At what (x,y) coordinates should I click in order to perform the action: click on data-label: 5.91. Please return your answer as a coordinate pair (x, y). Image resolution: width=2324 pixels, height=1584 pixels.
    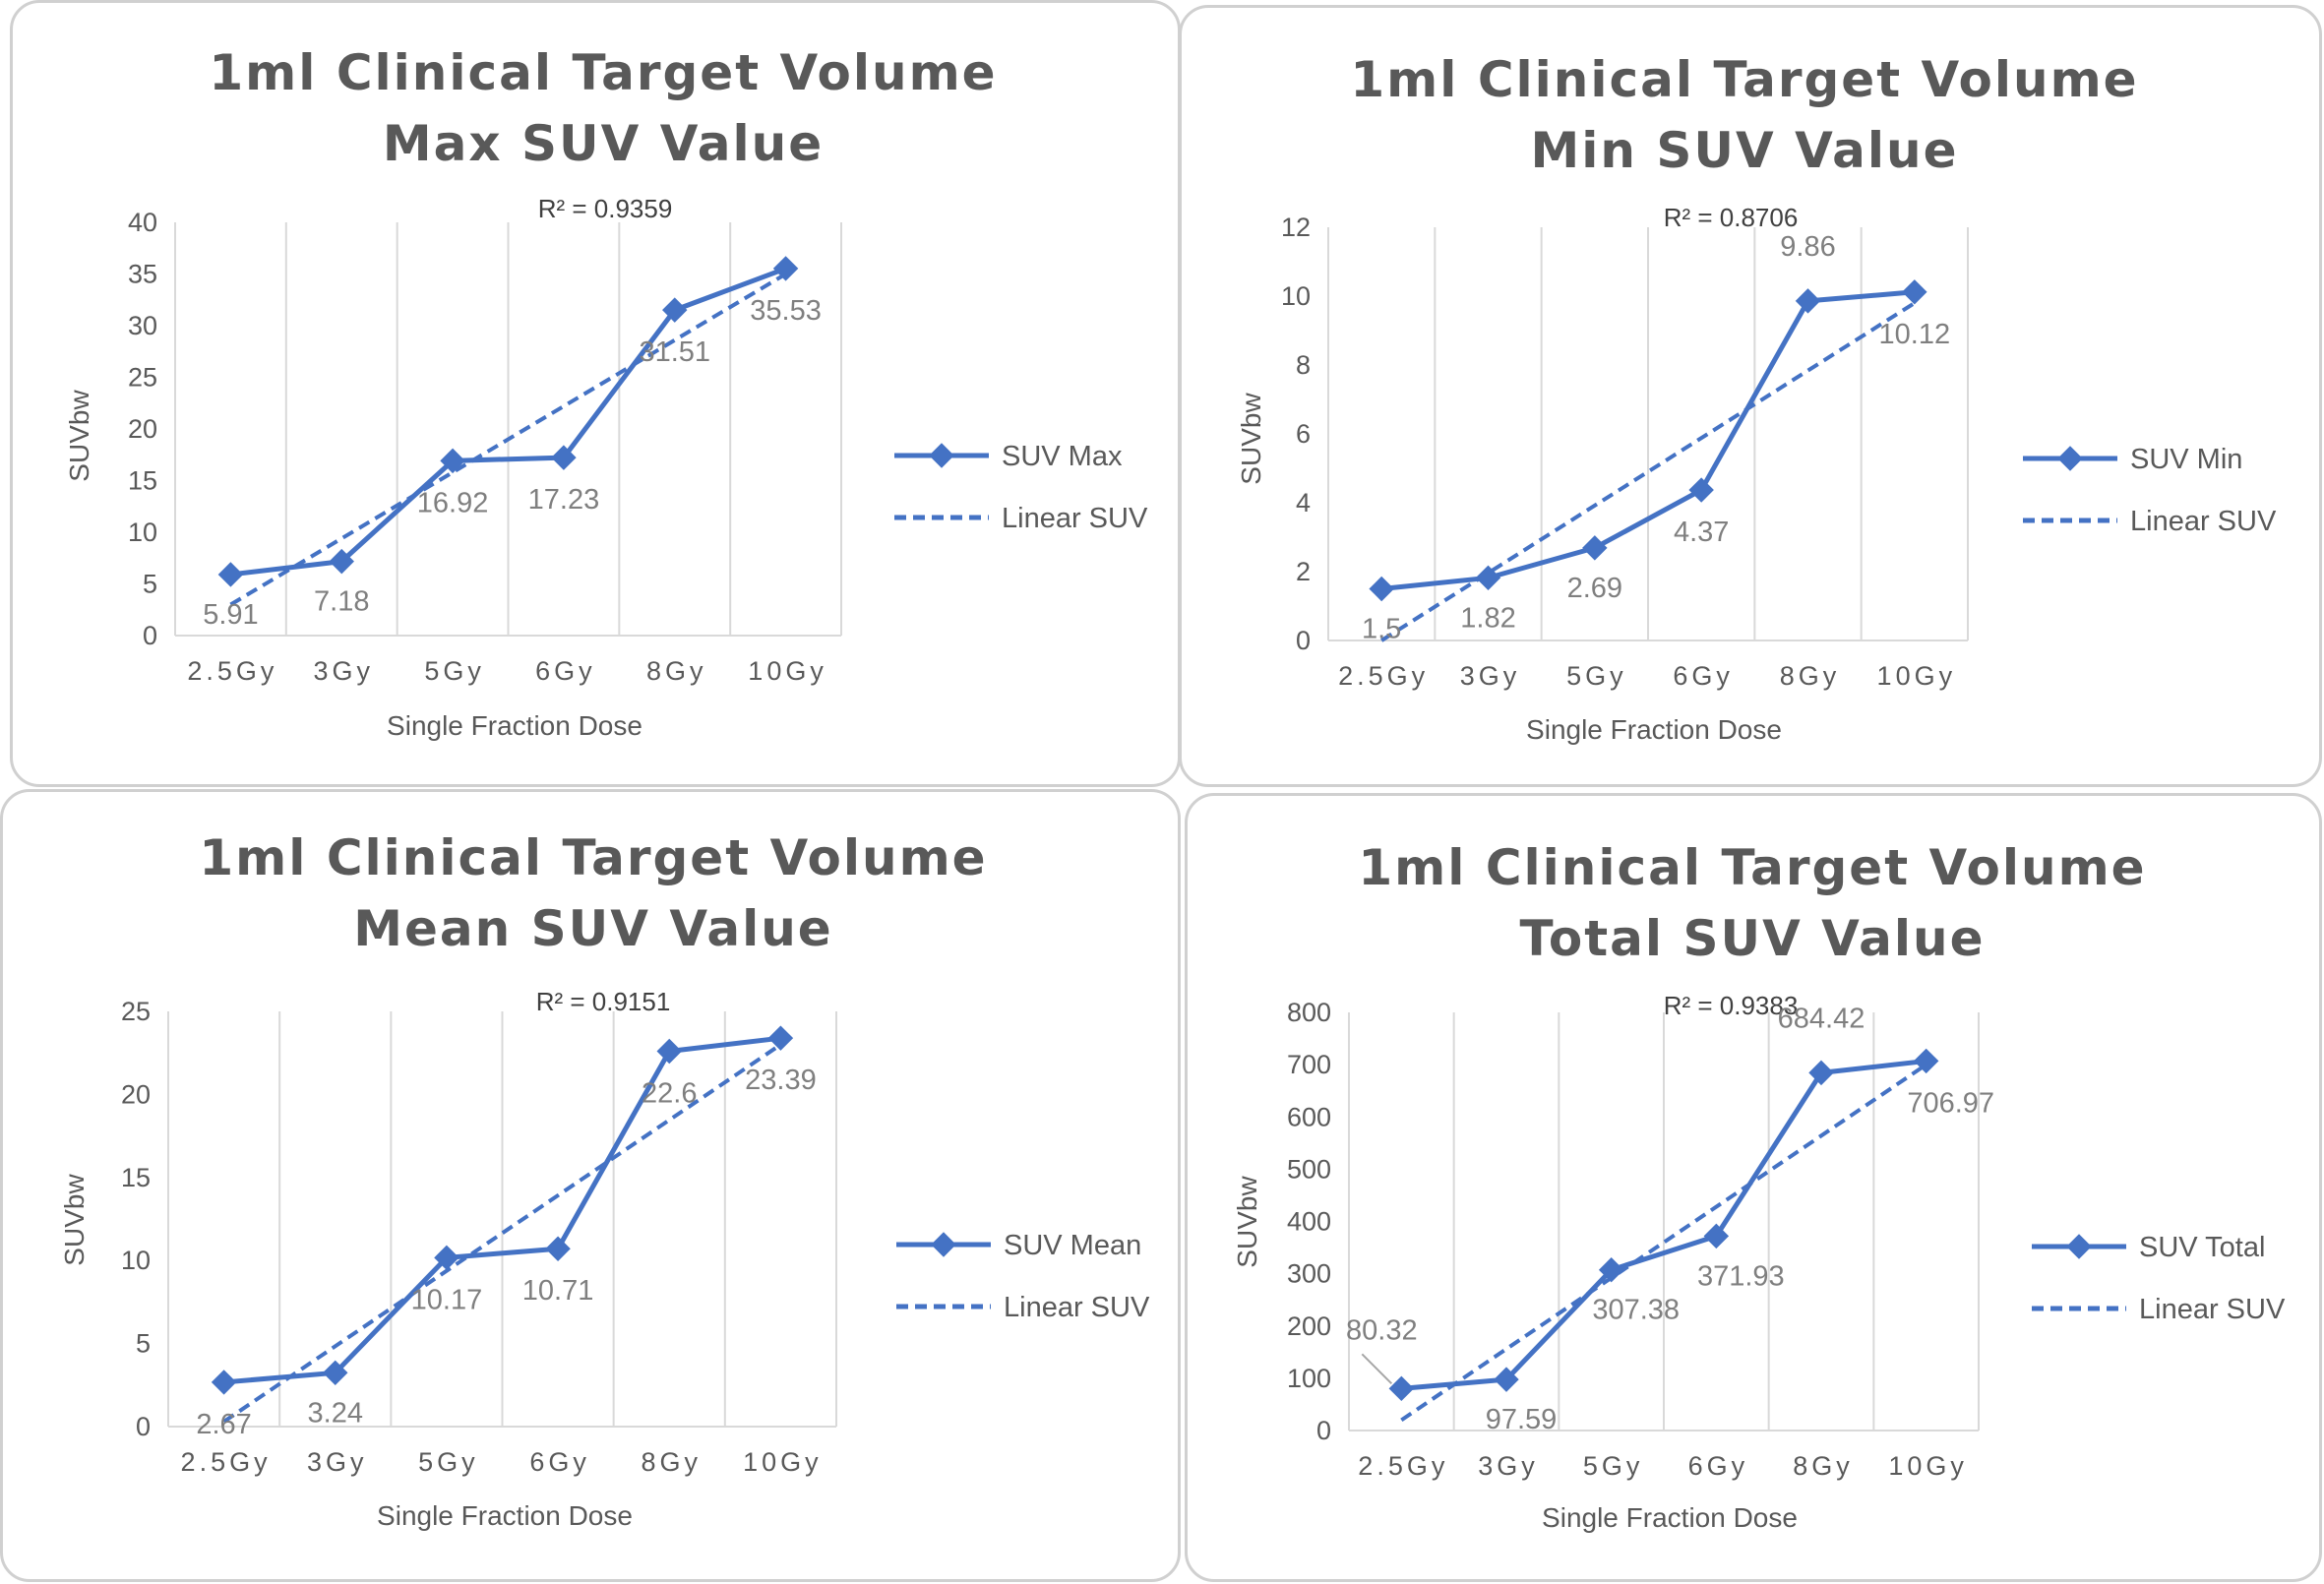
    Looking at the image, I should click on (230, 615).